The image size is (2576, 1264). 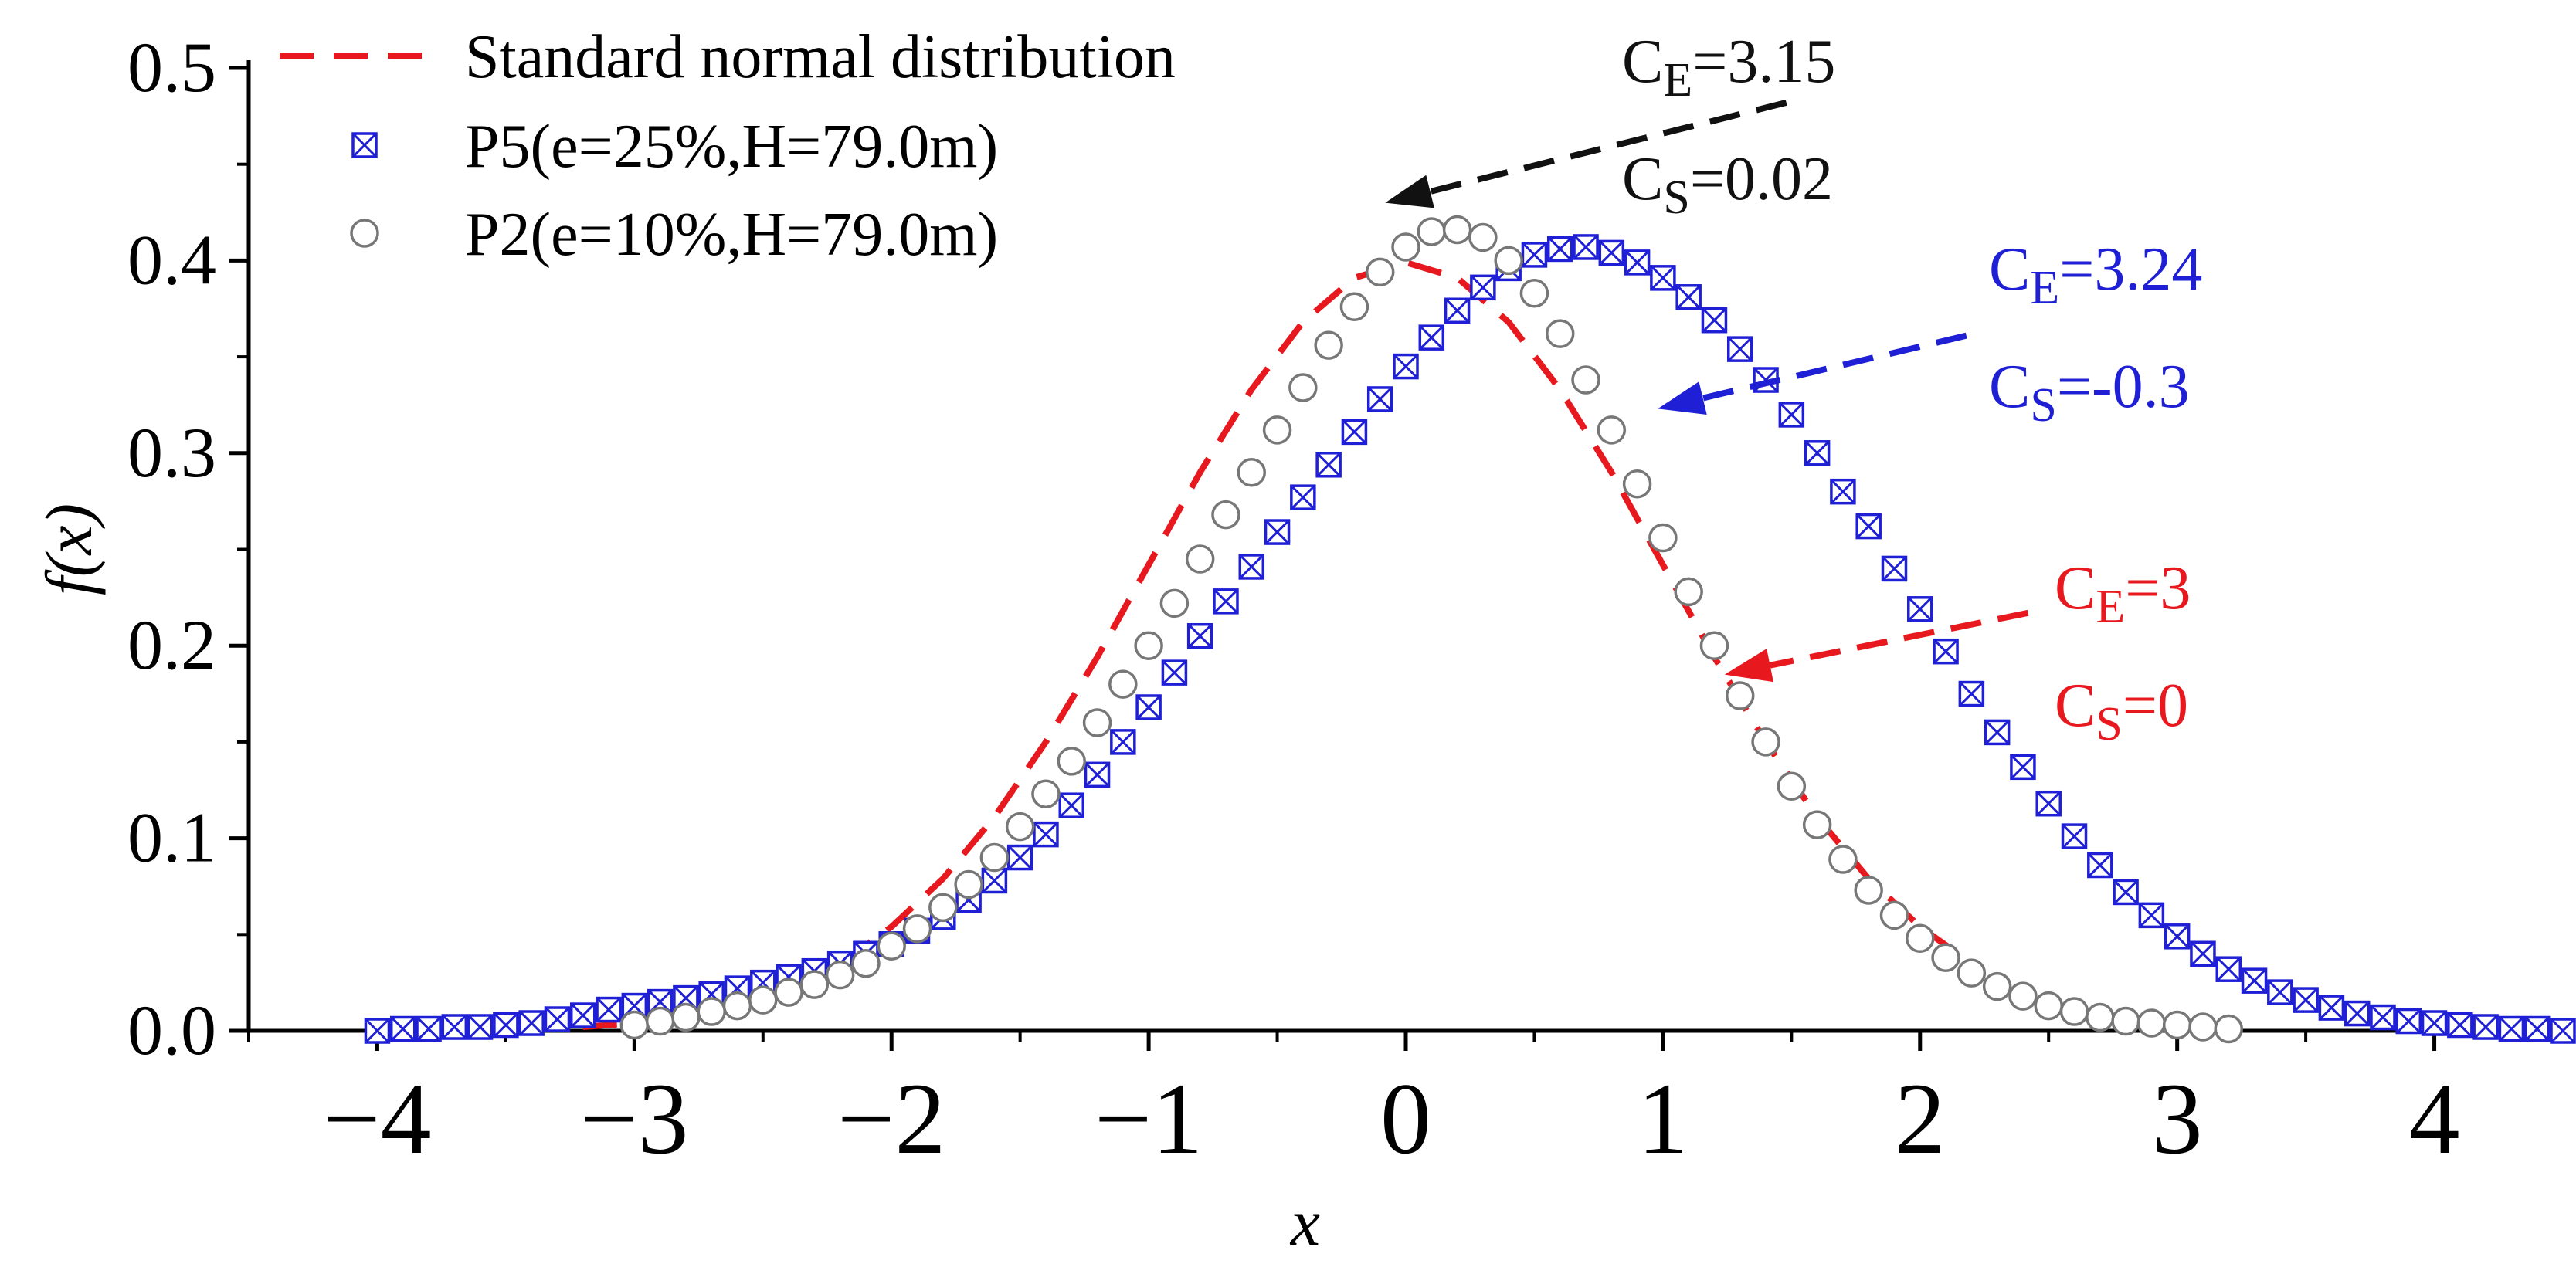 What do you see at coordinates (377, 1118) in the screenshot?
I see `x-tick-label: −4` at bounding box center [377, 1118].